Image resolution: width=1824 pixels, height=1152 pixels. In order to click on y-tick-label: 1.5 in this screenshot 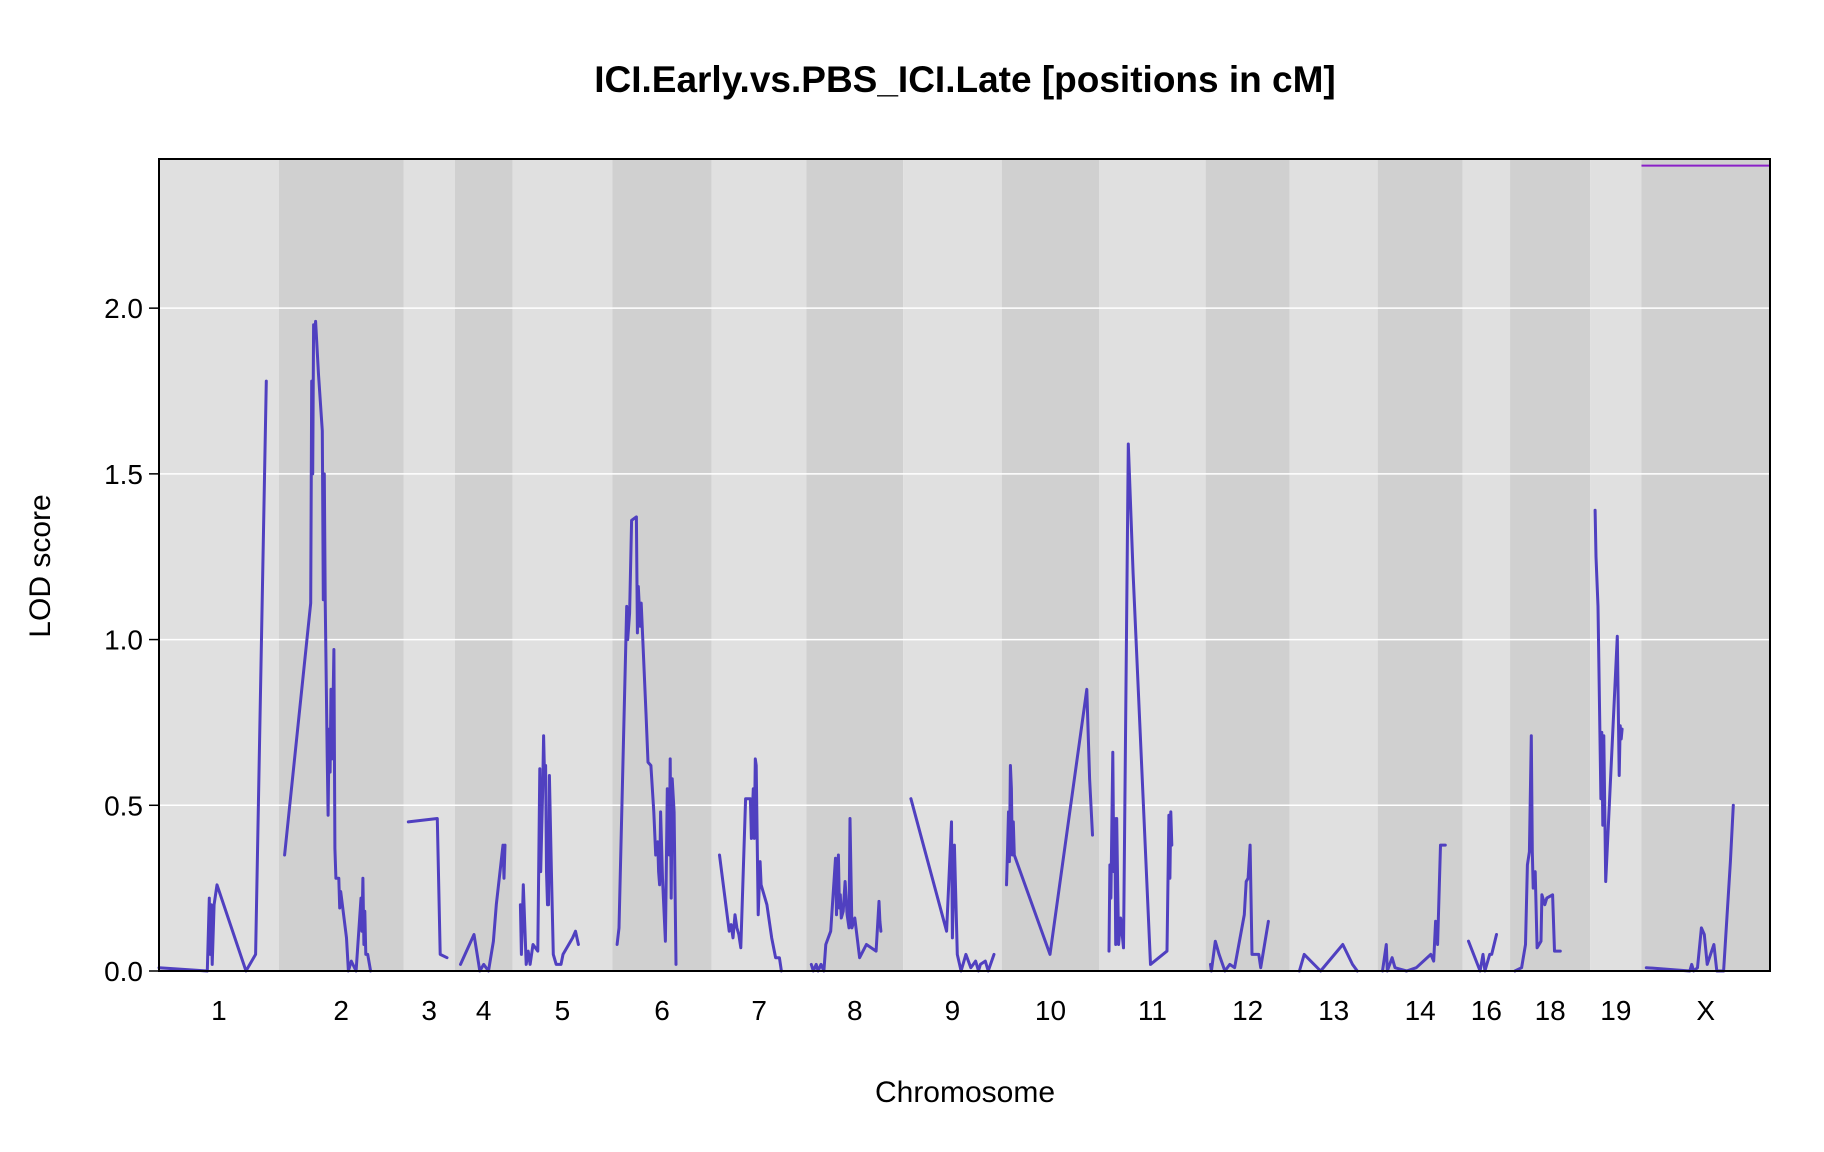, I will do `click(123, 474)`.